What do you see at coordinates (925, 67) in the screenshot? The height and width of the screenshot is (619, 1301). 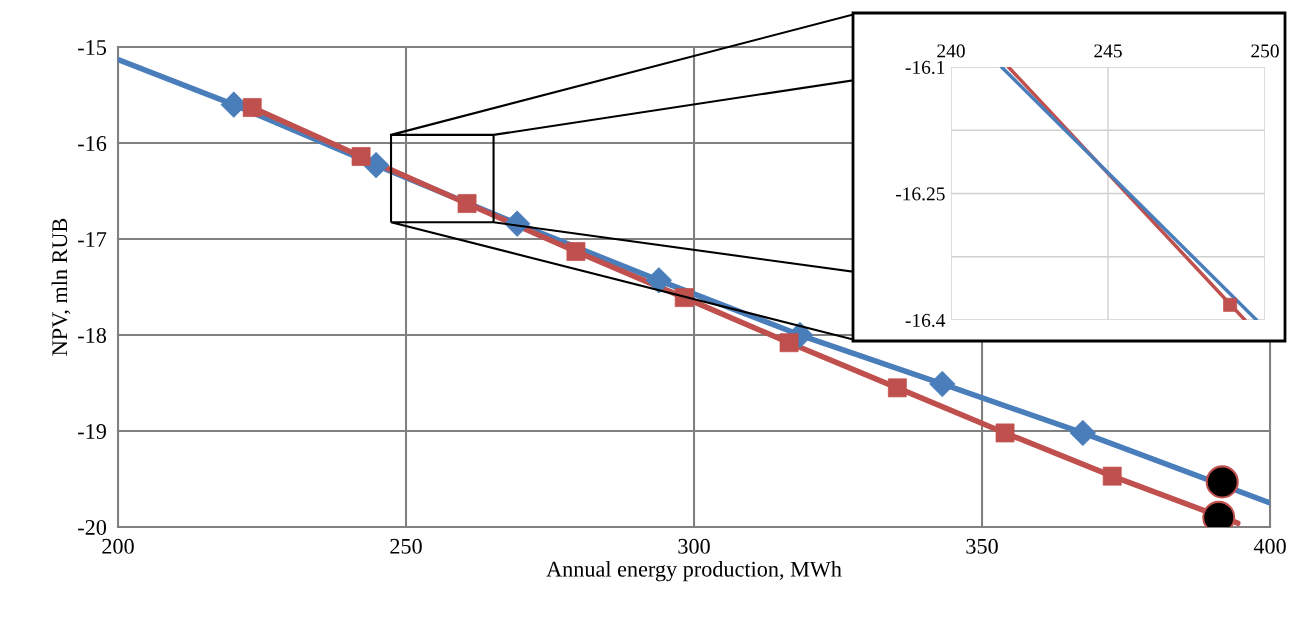 I see `y-tick-label: -16.1` at bounding box center [925, 67].